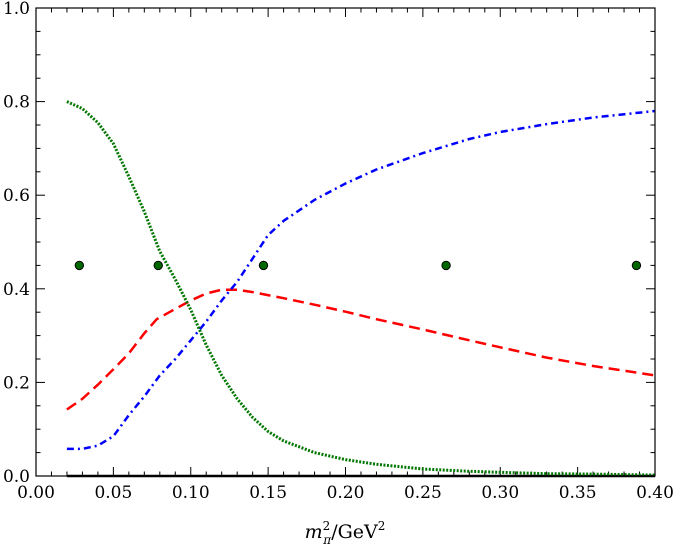 The width and height of the screenshot is (675, 545). What do you see at coordinates (191, 493) in the screenshot?
I see `x-tick-label: 0.10` at bounding box center [191, 493].